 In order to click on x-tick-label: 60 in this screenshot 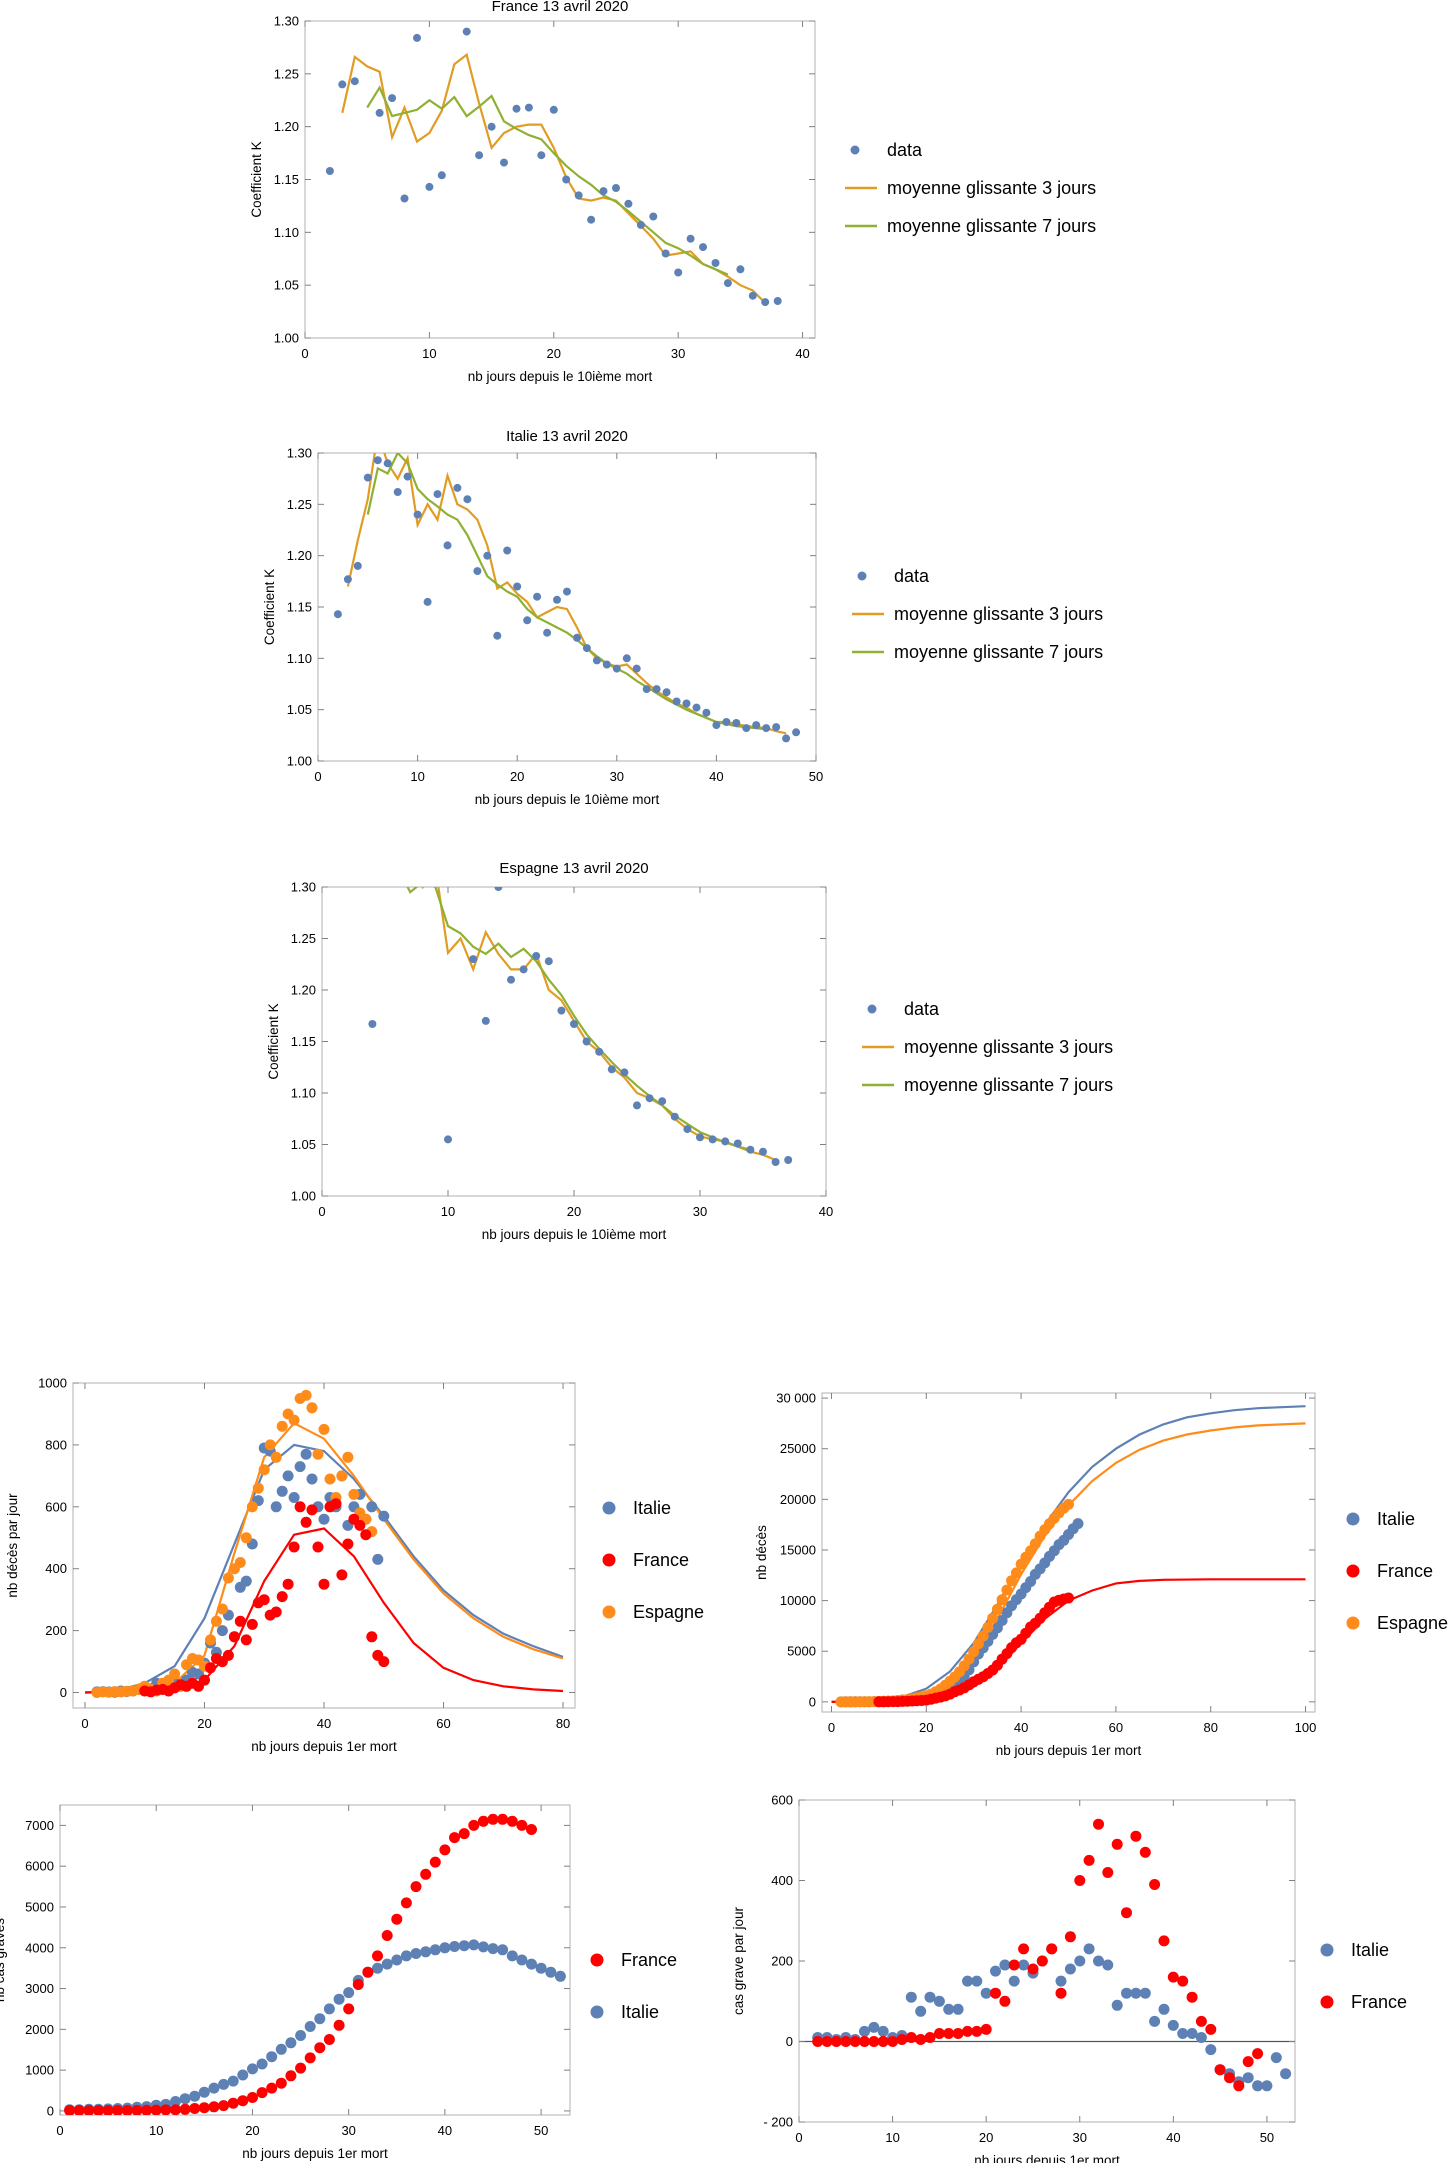, I will do `click(443, 1723)`.